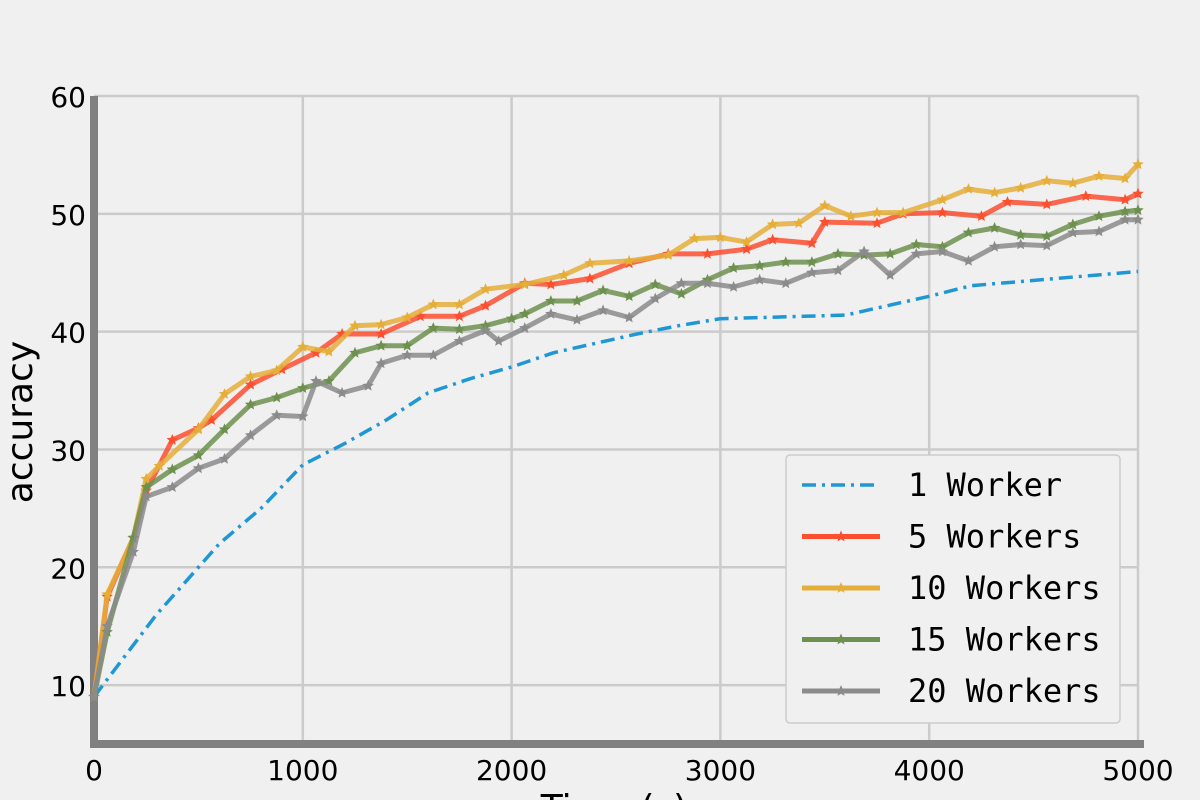 This screenshot has height=800, width=1200. I want to click on y-tick-label: 60, so click(68, 97).